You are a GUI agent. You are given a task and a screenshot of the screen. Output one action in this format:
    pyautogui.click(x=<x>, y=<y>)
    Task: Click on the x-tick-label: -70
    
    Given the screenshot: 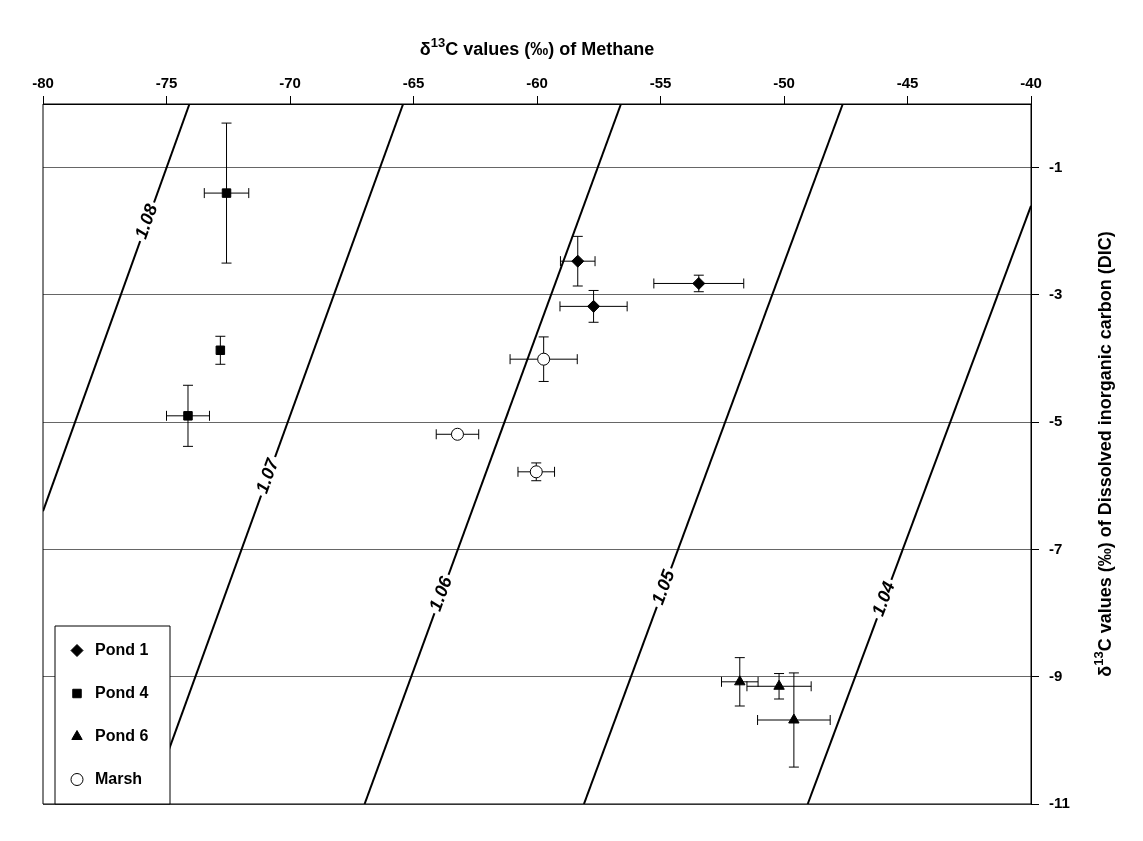 What is the action you would take?
    pyautogui.click(x=290, y=83)
    